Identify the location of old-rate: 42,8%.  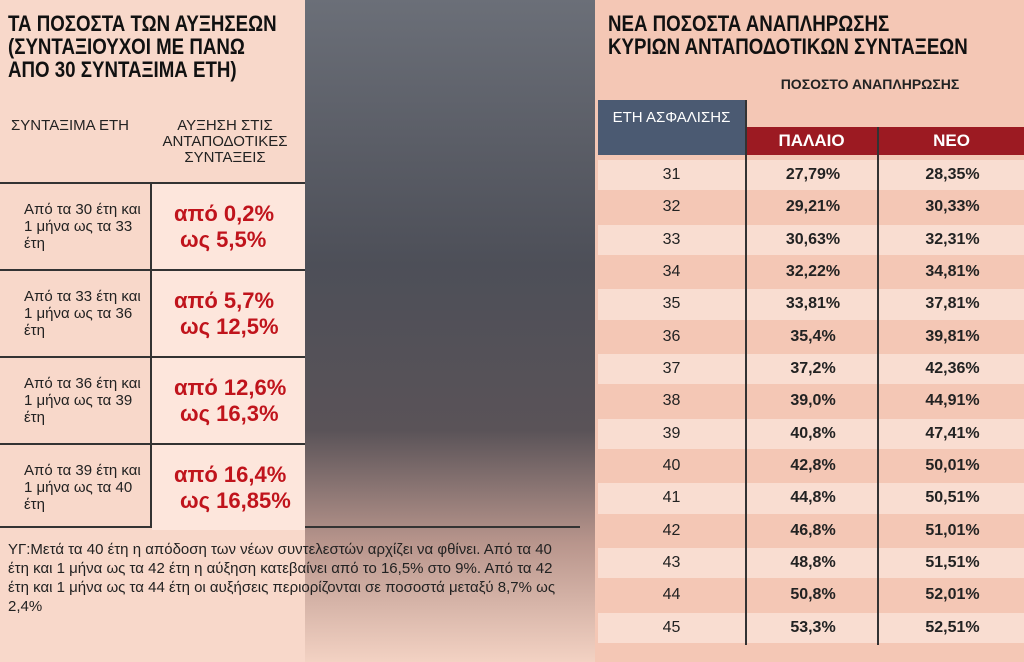
(813, 466).